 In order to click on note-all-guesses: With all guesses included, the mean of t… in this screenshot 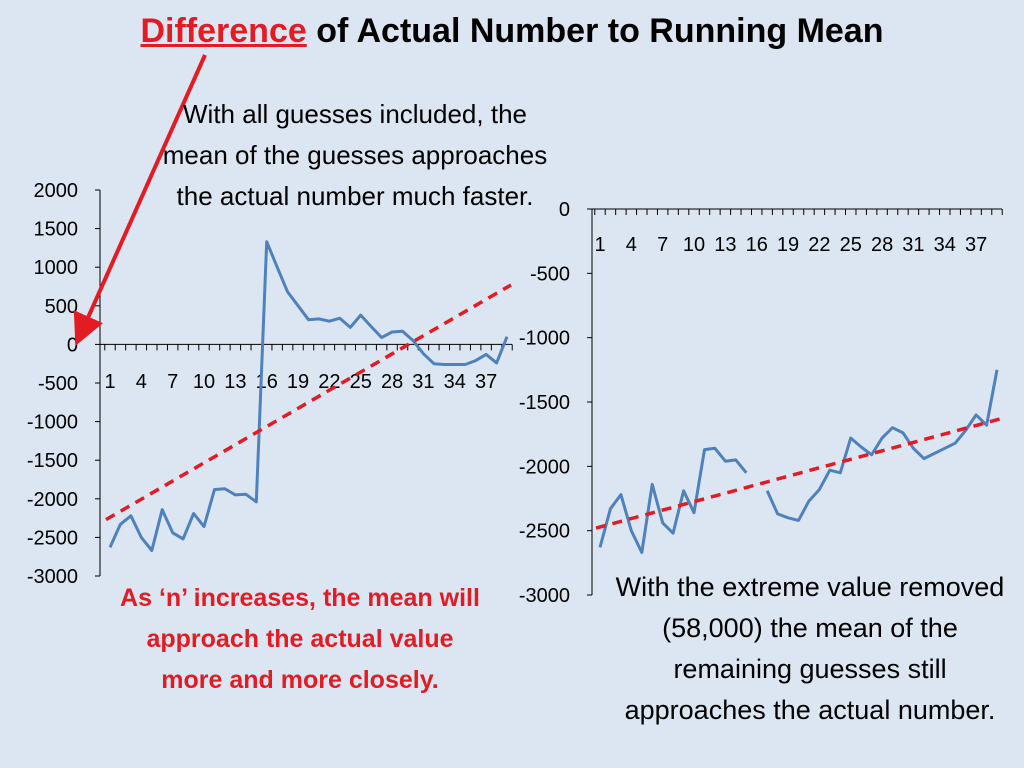, I will do `click(355, 155)`.